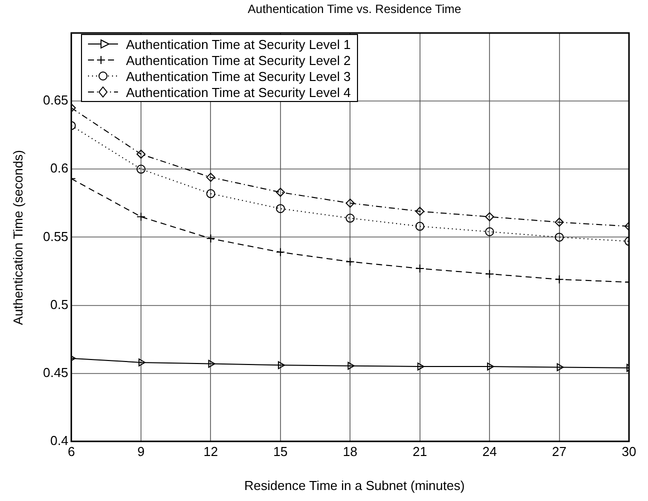 Image resolution: width=648 pixels, height=501 pixels. I want to click on legend-label: Authentication Time at Security Level 1, so click(238, 44).